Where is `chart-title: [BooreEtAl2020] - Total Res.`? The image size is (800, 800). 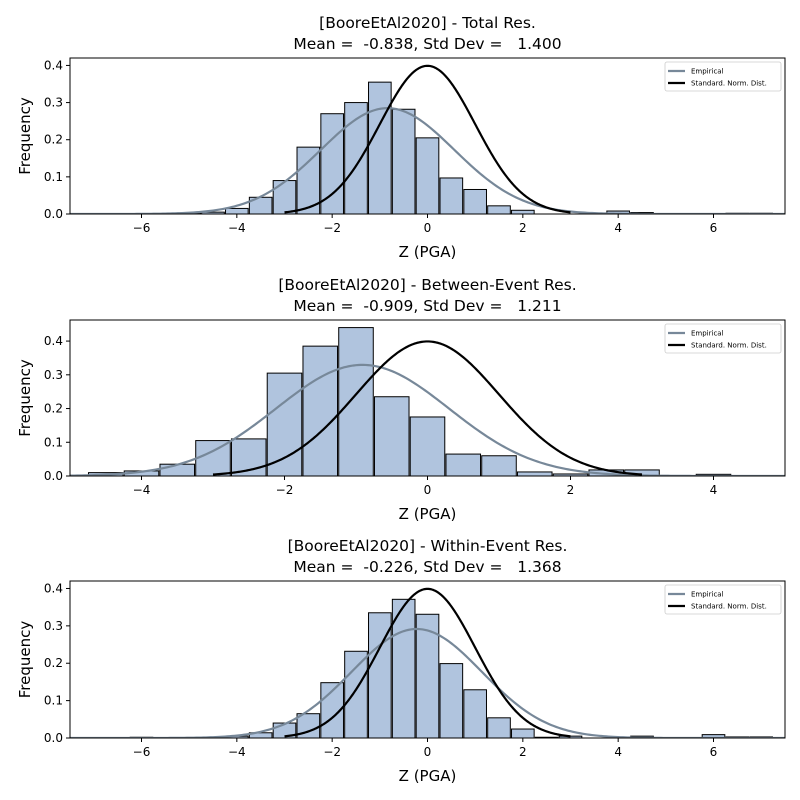
chart-title: [BooreEtAl2020] - Total Res. is located at coordinates (427, 23).